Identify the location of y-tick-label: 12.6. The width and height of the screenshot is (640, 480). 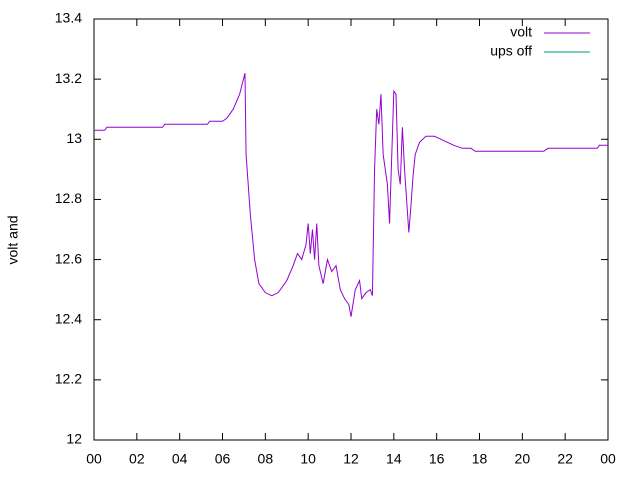
(68, 258).